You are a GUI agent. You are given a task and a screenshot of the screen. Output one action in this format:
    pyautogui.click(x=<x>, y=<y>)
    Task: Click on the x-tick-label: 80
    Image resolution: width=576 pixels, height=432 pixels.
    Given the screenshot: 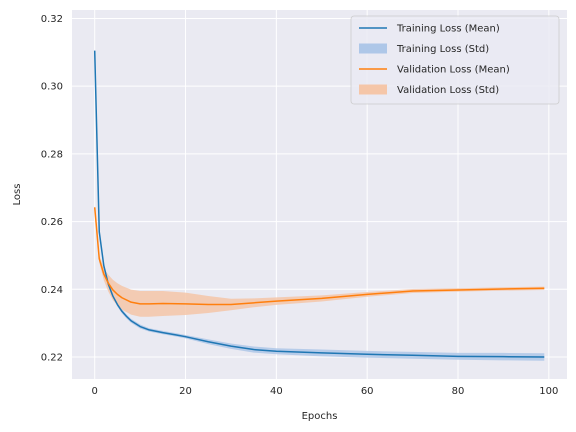 What is the action you would take?
    pyautogui.click(x=458, y=391)
    